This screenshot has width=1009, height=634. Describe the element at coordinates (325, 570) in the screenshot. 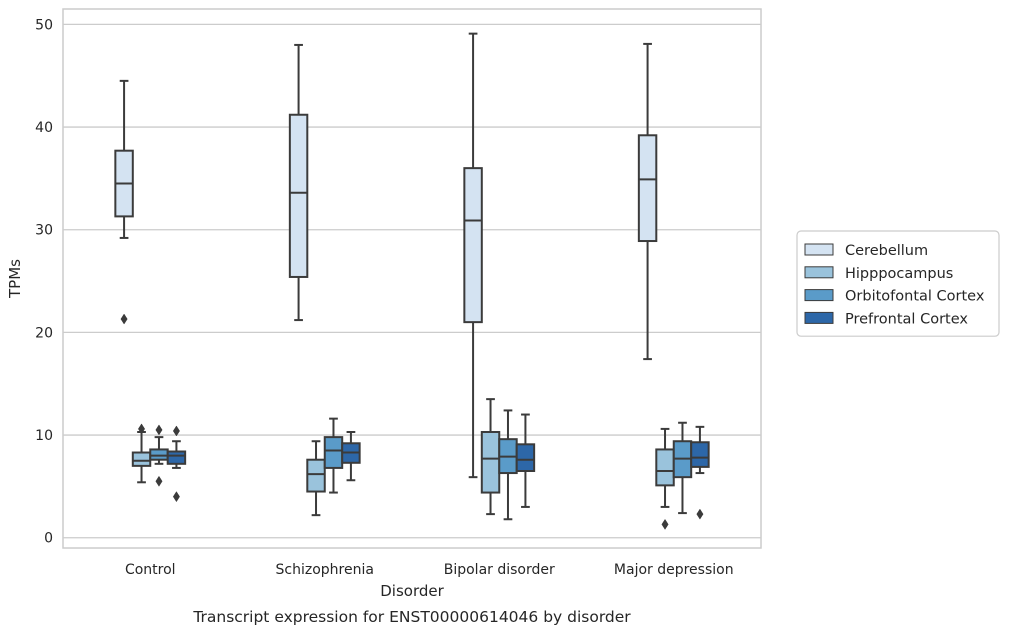

I see `x-tick-label: Schizophrenia` at that location.